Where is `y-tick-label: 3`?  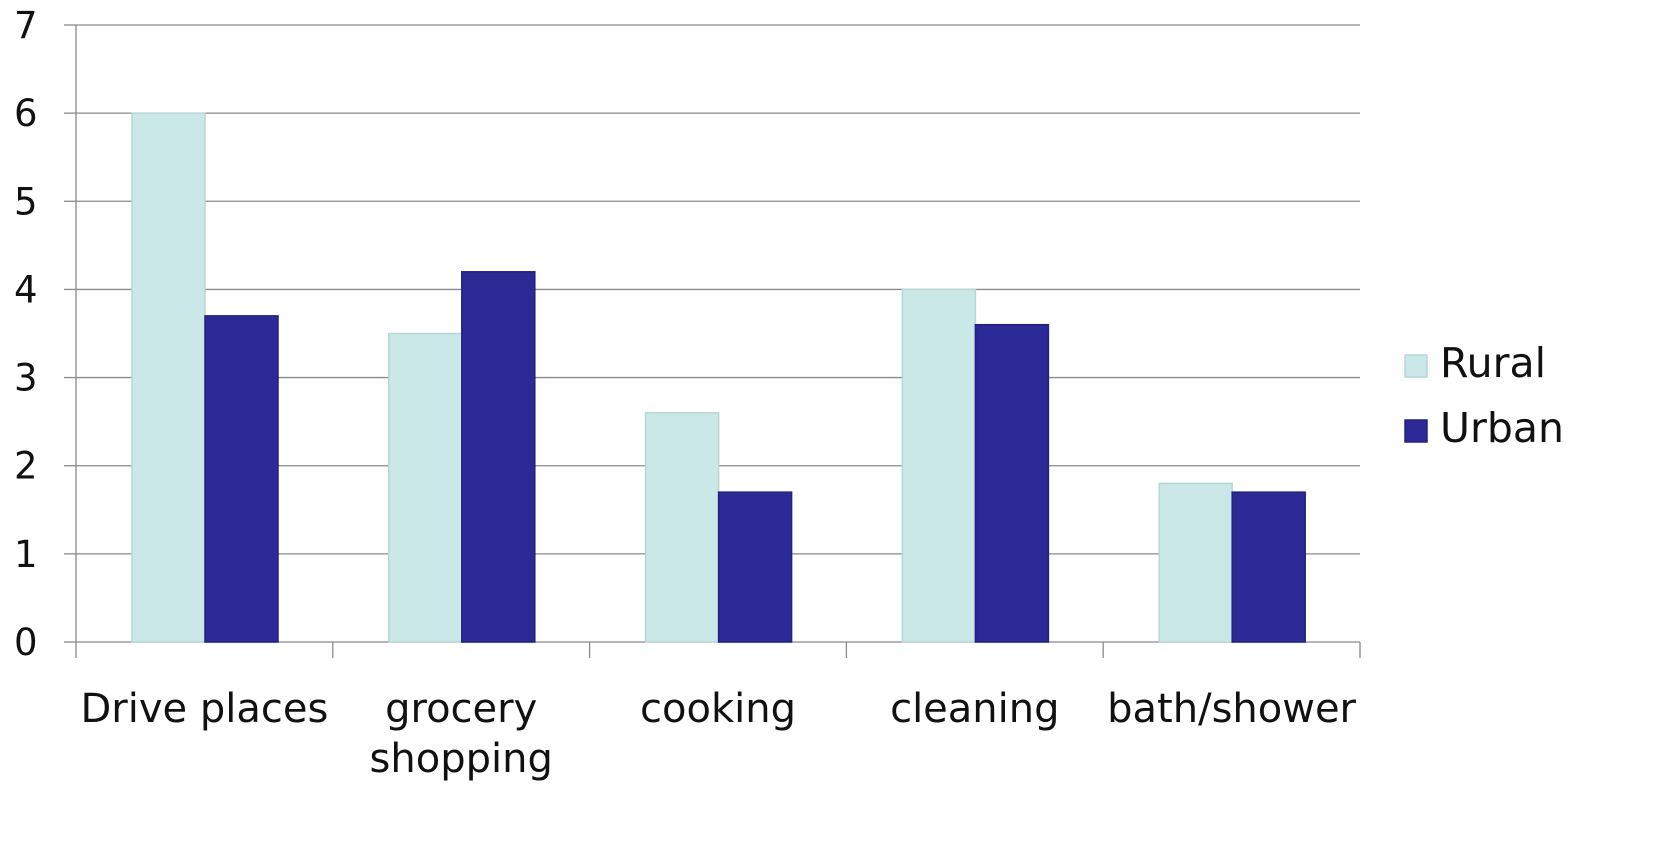
y-tick-label: 3 is located at coordinates (26, 378).